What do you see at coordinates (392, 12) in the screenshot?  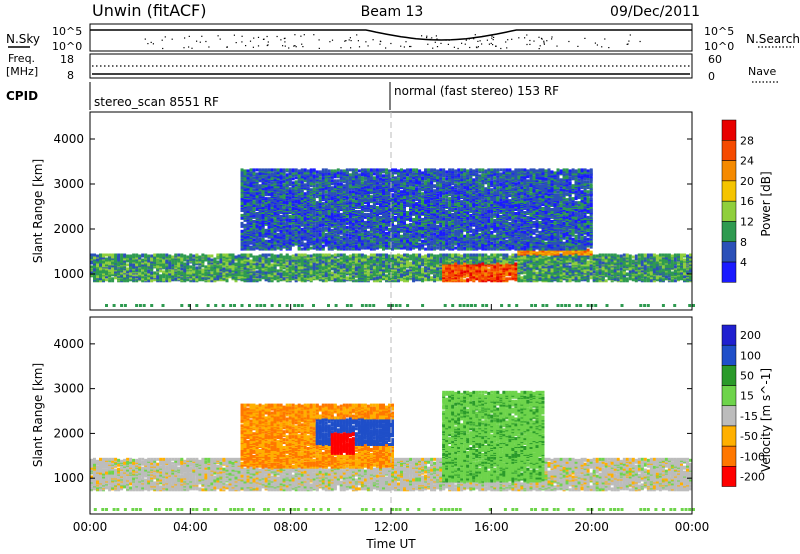 I see `beam-title: Beam 13` at bounding box center [392, 12].